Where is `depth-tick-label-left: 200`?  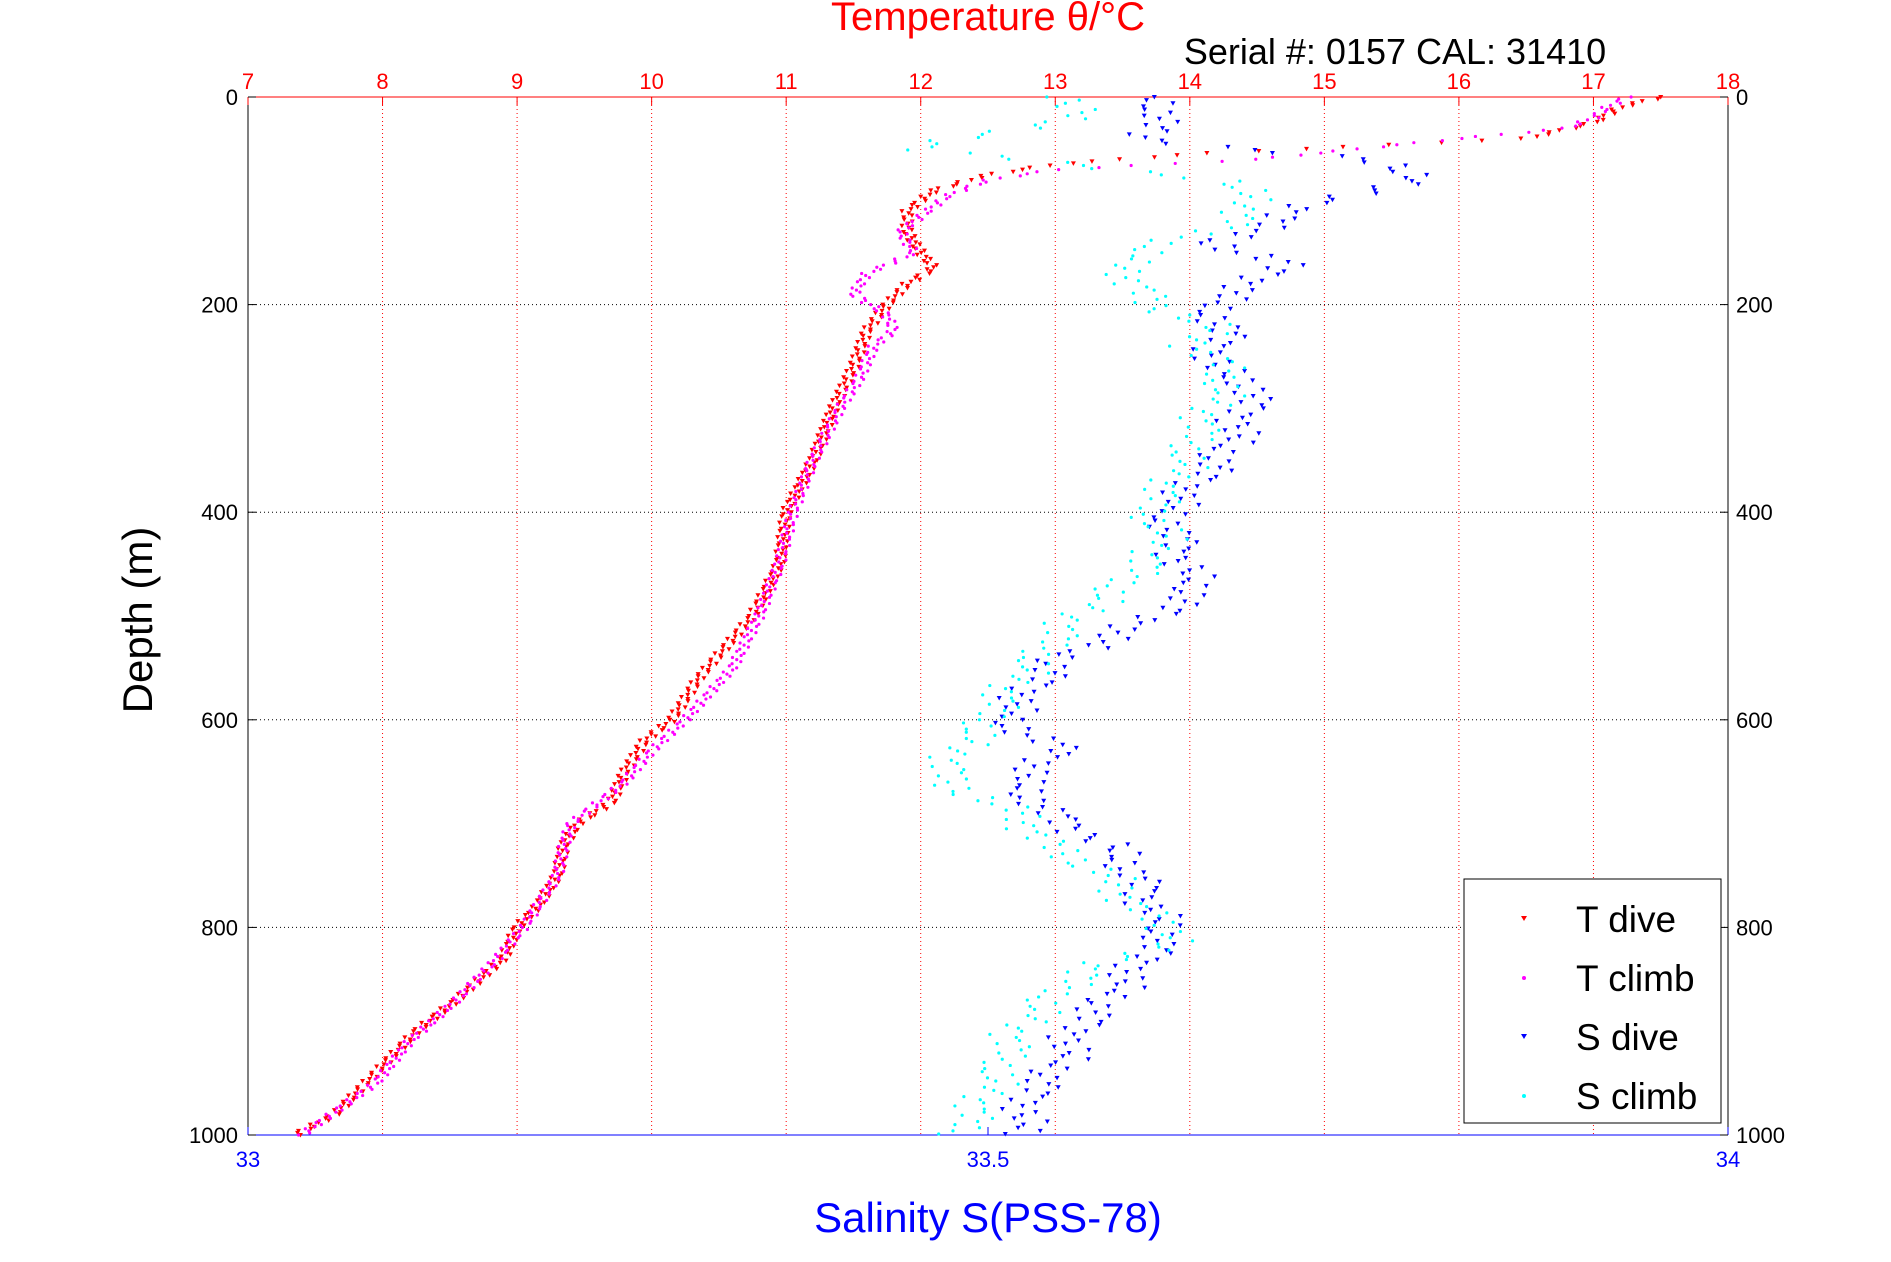 depth-tick-label-left: 200 is located at coordinates (219, 305).